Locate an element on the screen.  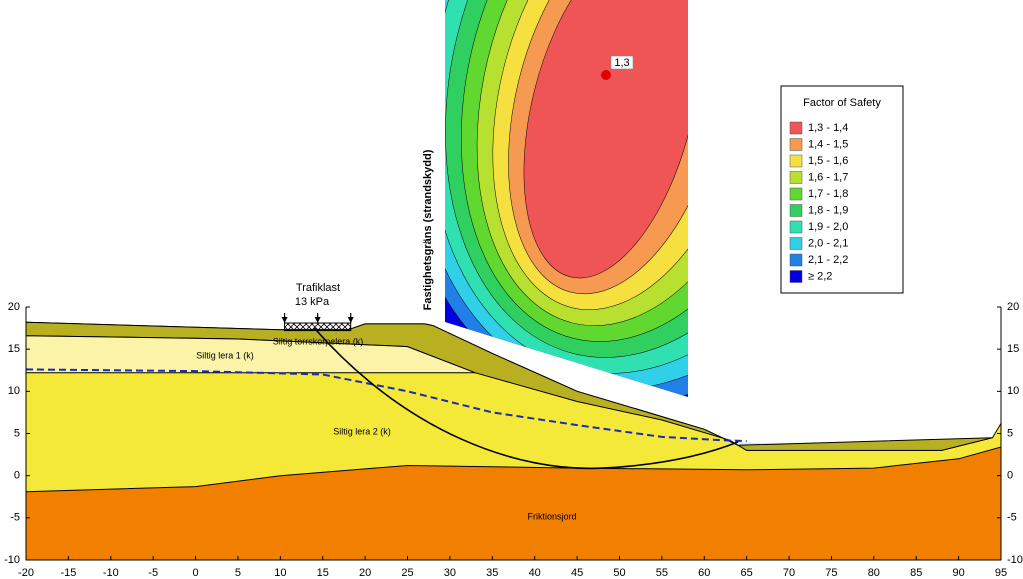
legend-label: 1,3 - 1,4 is located at coordinates (828, 128).